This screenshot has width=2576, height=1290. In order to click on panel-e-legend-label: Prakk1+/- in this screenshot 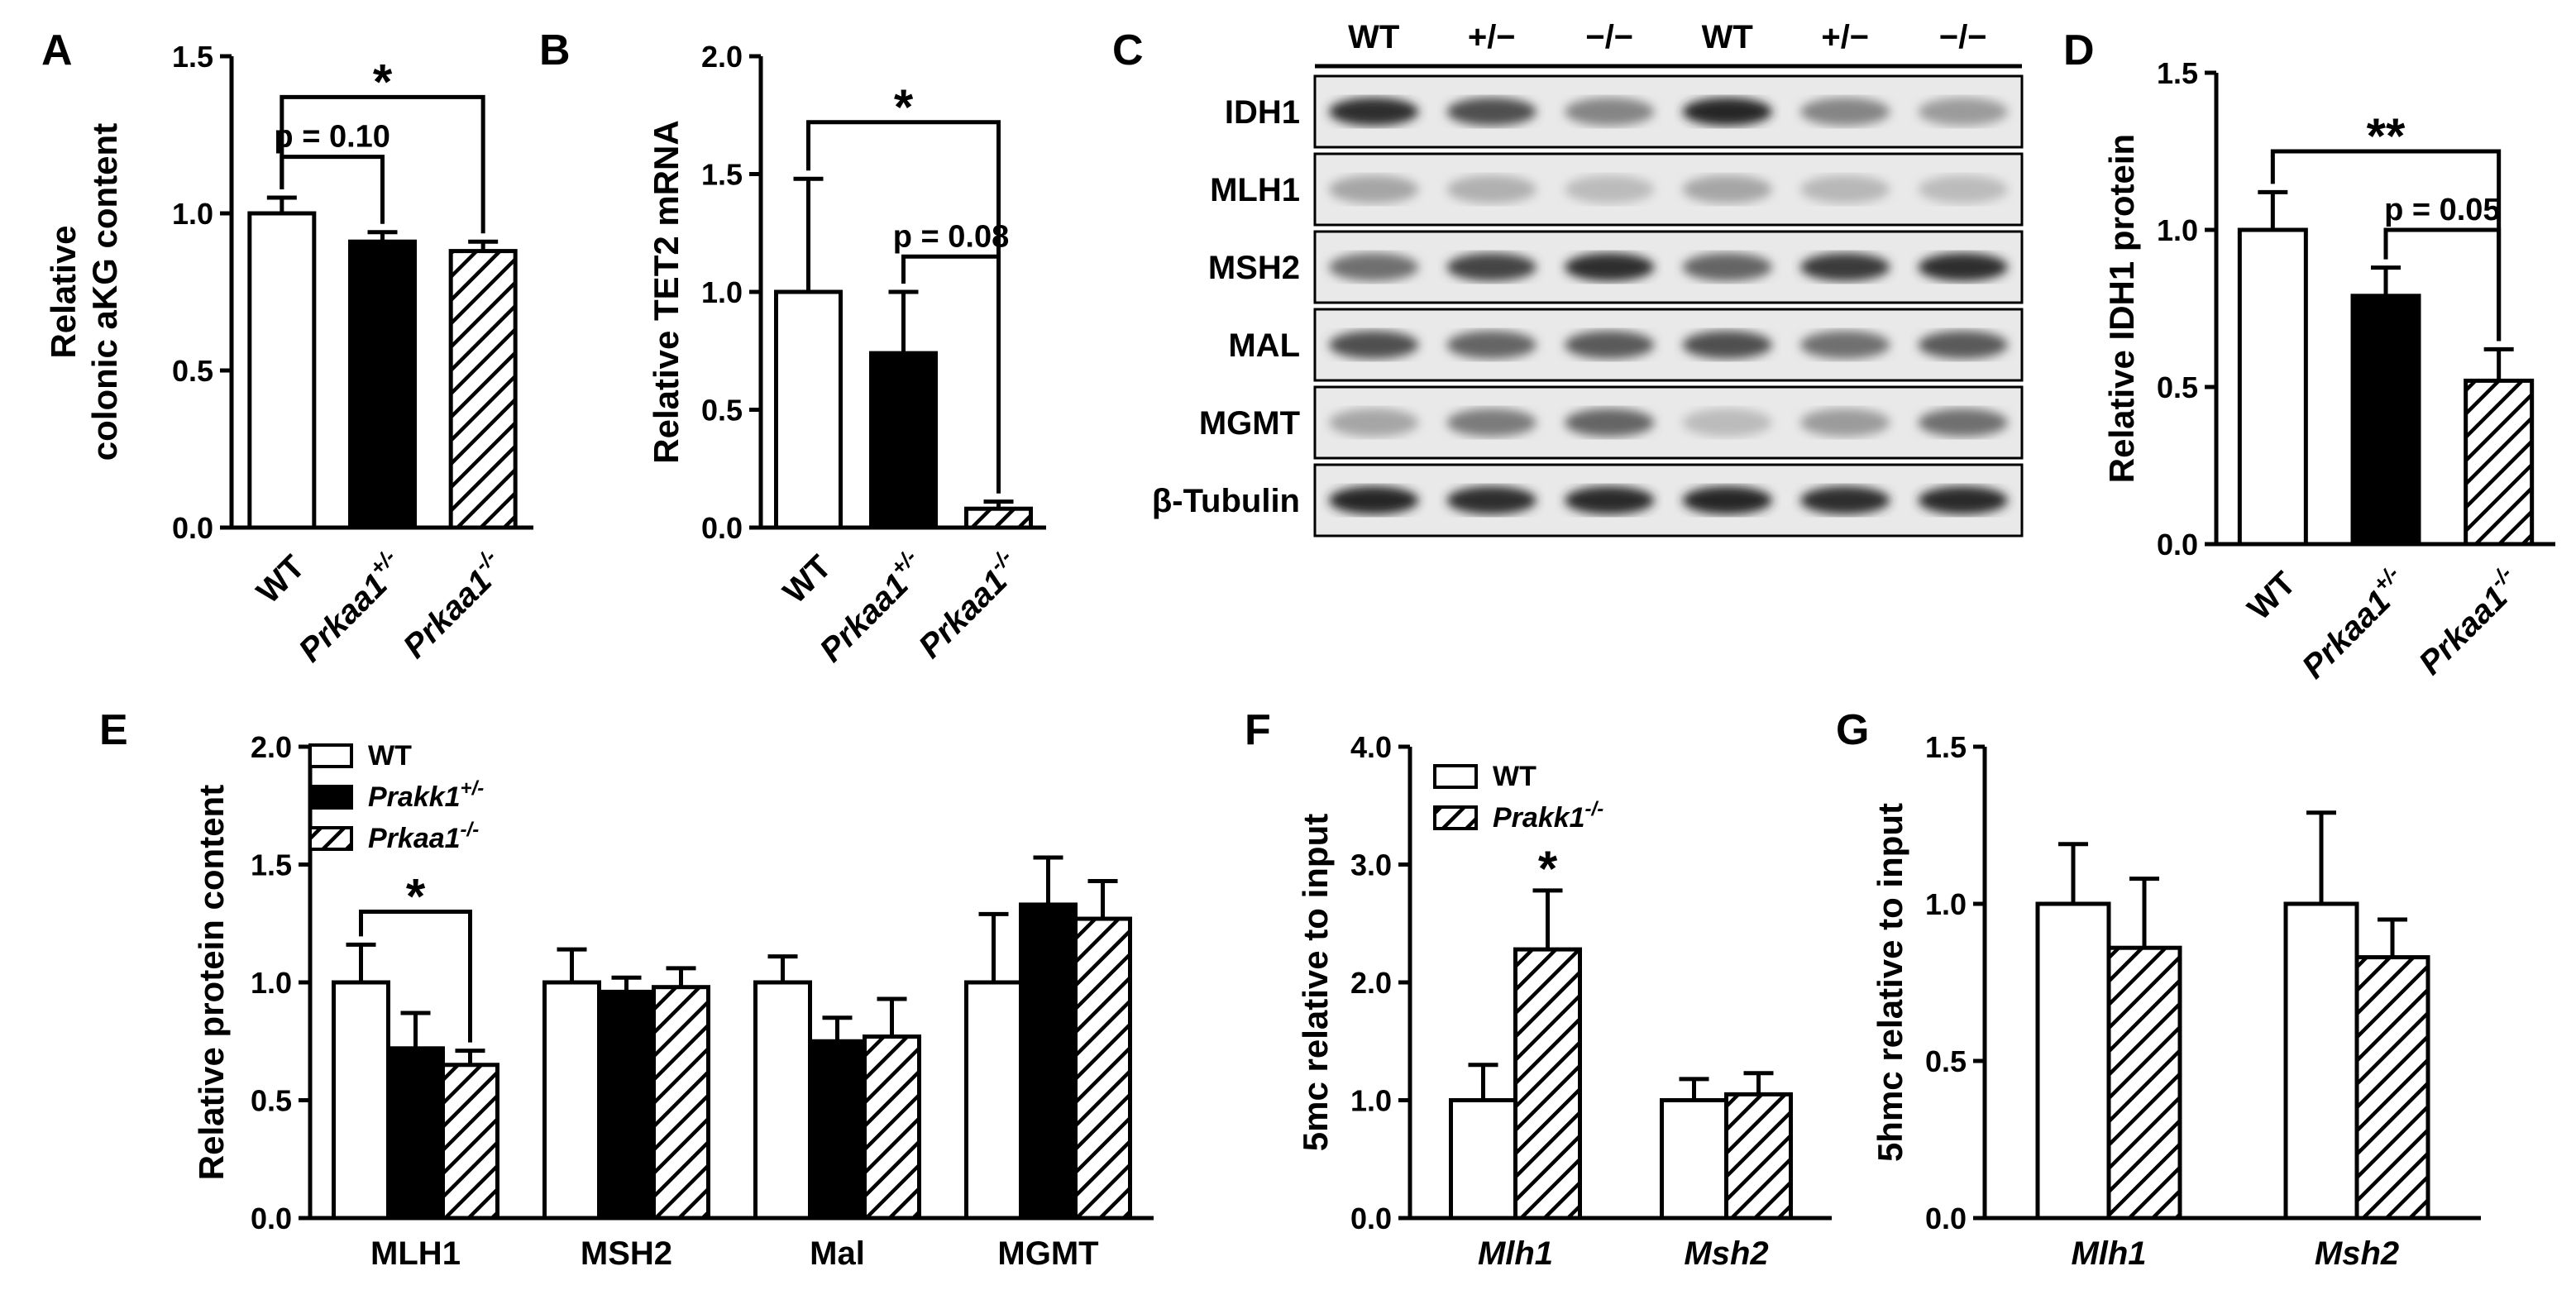, I will do `click(426, 795)`.